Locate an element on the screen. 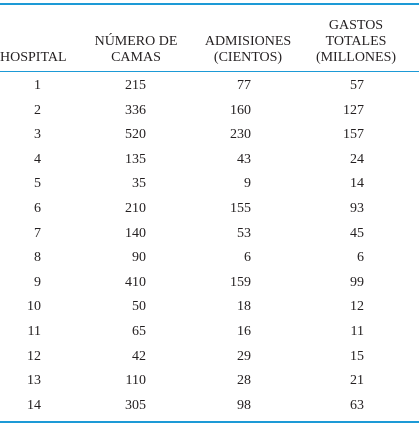 Image resolution: width=419 pixels, height=425 pixels. cell-gastos: 21 is located at coordinates (357, 381).